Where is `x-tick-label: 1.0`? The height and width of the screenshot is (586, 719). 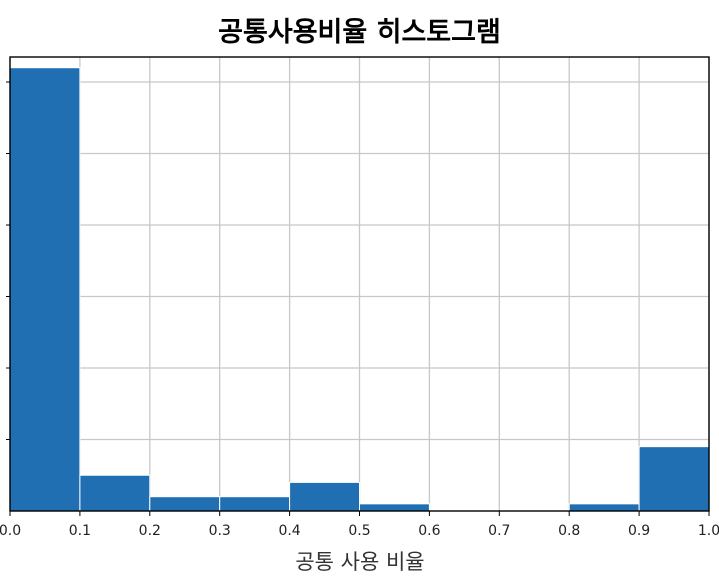
x-tick-label: 1.0 is located at coordinates (708, 531).